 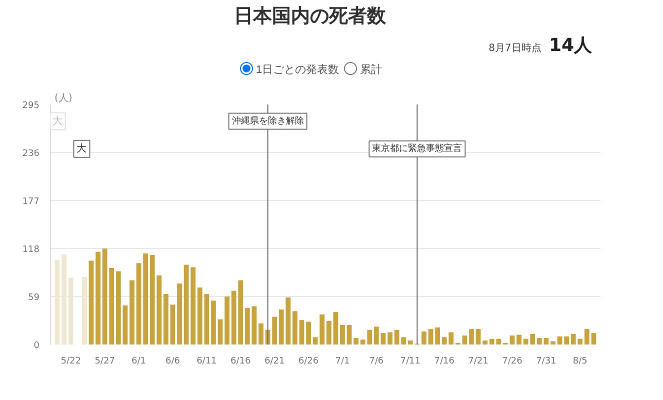 I want to click on x-tick-label: 7/6, so click(x=376, y=361).